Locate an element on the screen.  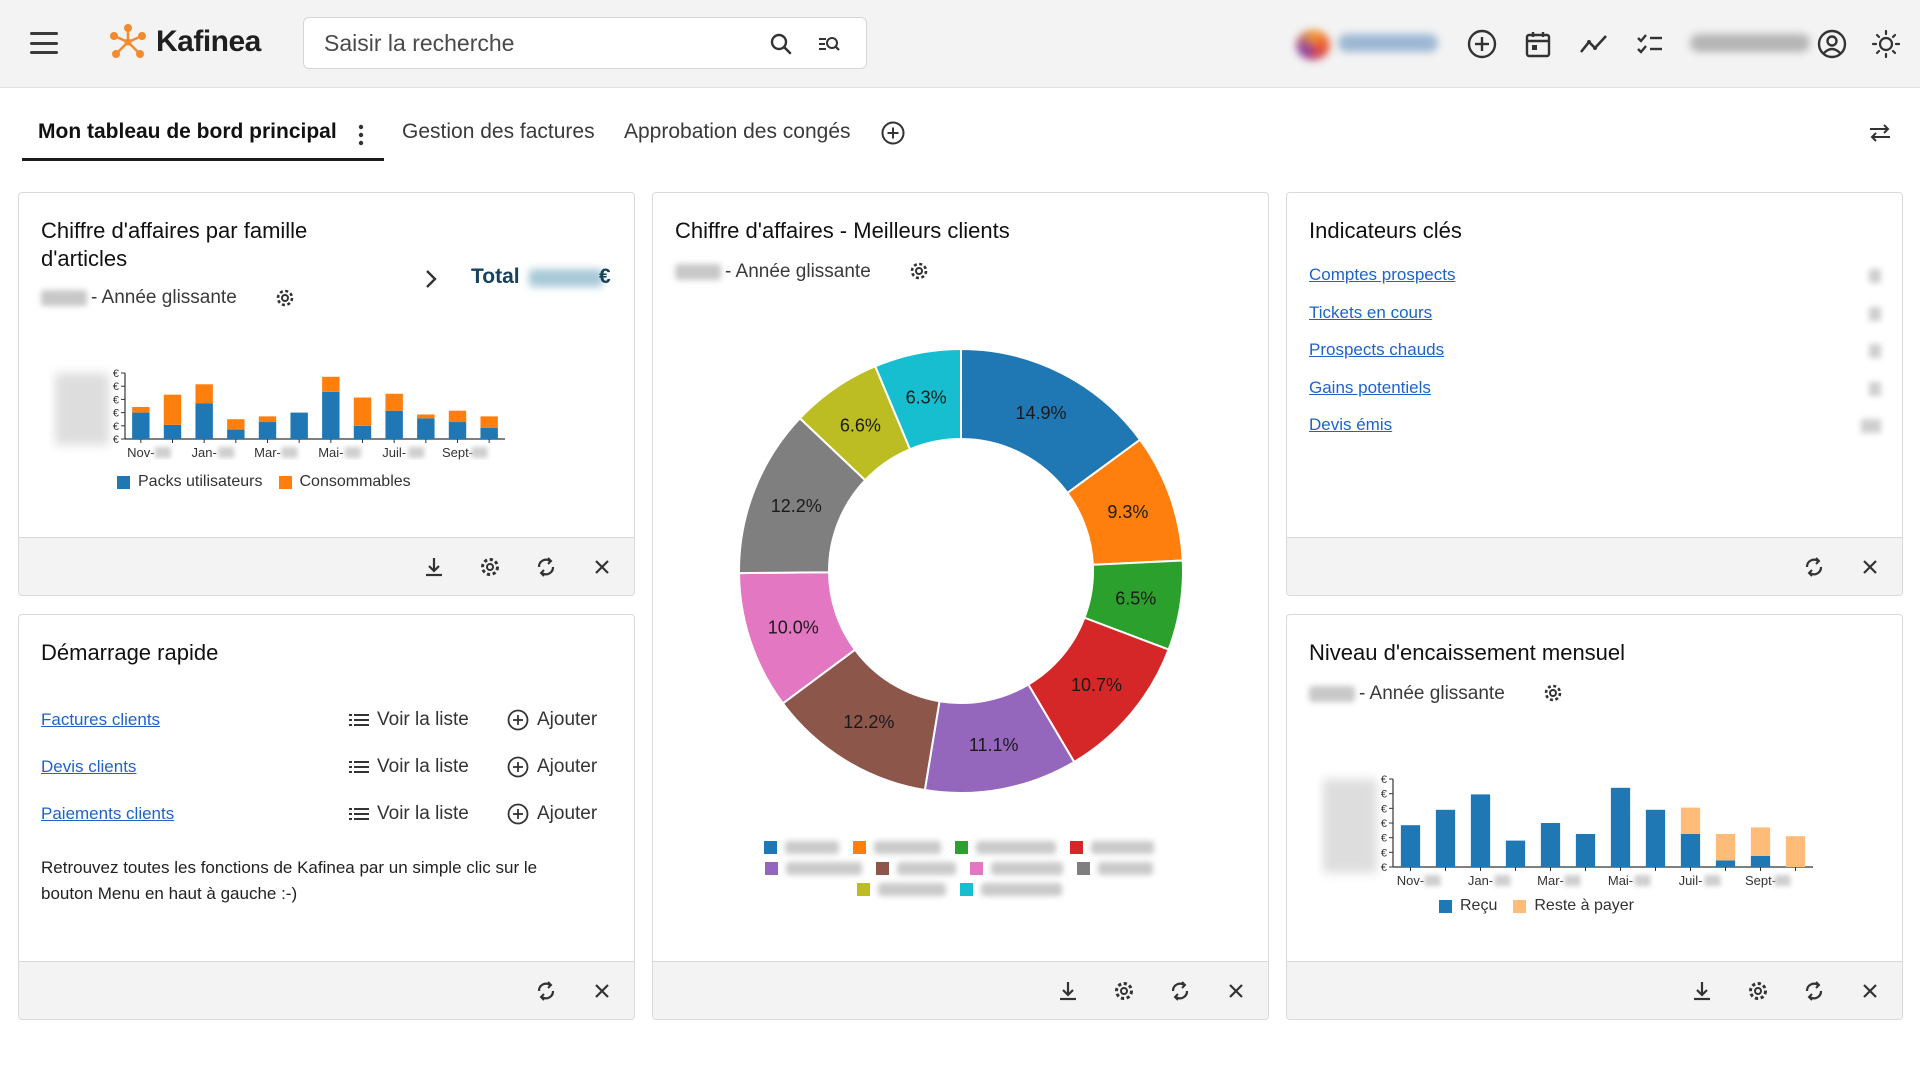
theme-sun-icon is located at coordinates (1886, 44).